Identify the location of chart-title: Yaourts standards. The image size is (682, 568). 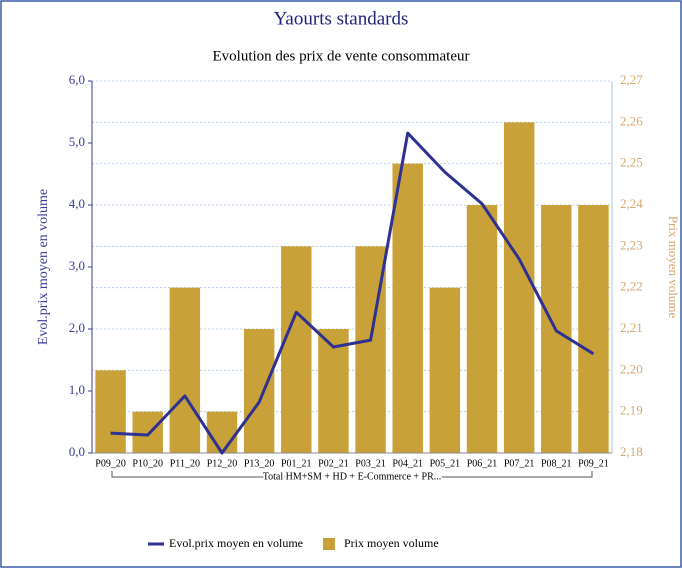
(341, 18).